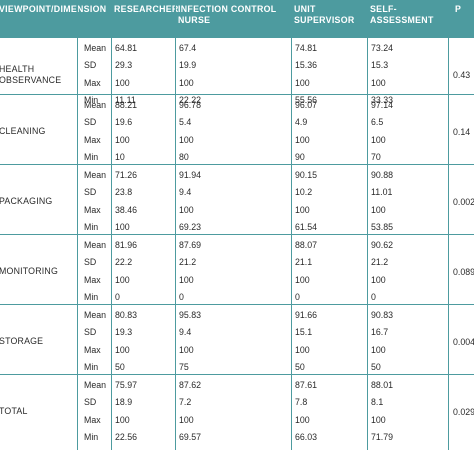 This screenshot has width=474, height=450. I want to click on researcher-cell: 71.26, so click(126, 175).